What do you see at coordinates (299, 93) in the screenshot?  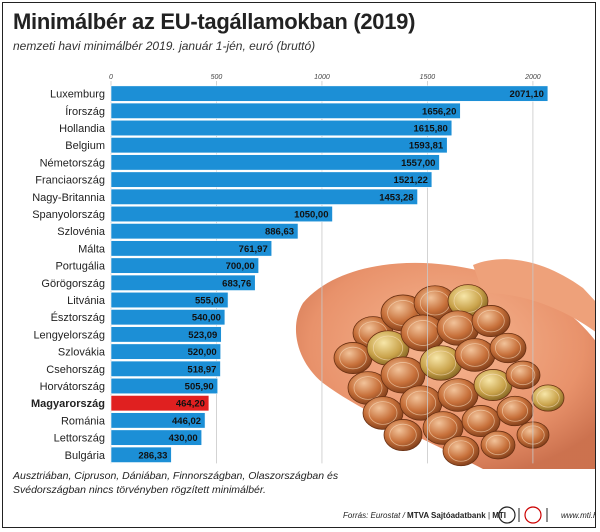 I see `bar-row: Luxemburg 2071,10` at bounding box center [299, 93].